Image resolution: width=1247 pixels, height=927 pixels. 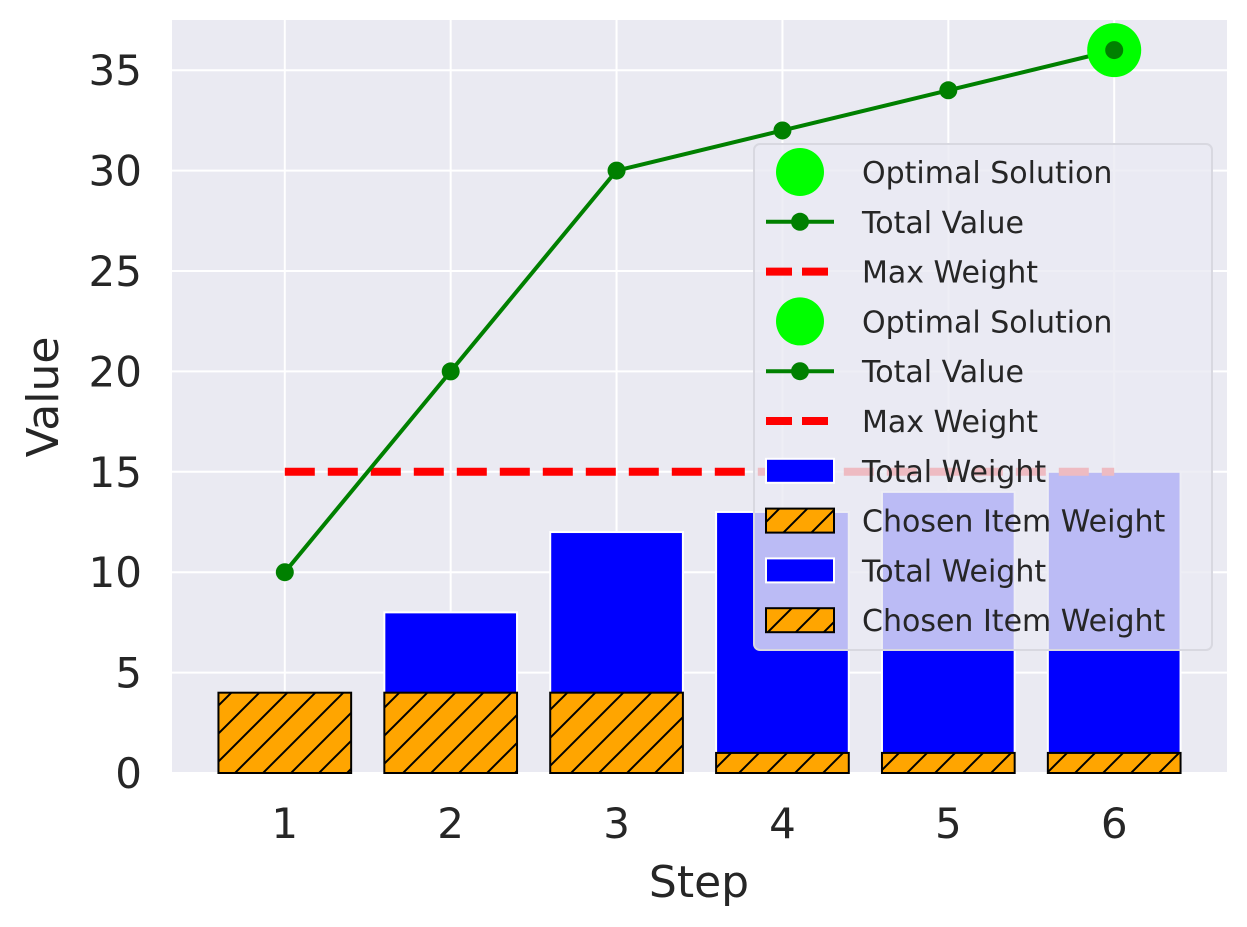 I want to click on y-tick-labels: 0 5 10 15 20 25 30 35, so click(x=115, y=422).